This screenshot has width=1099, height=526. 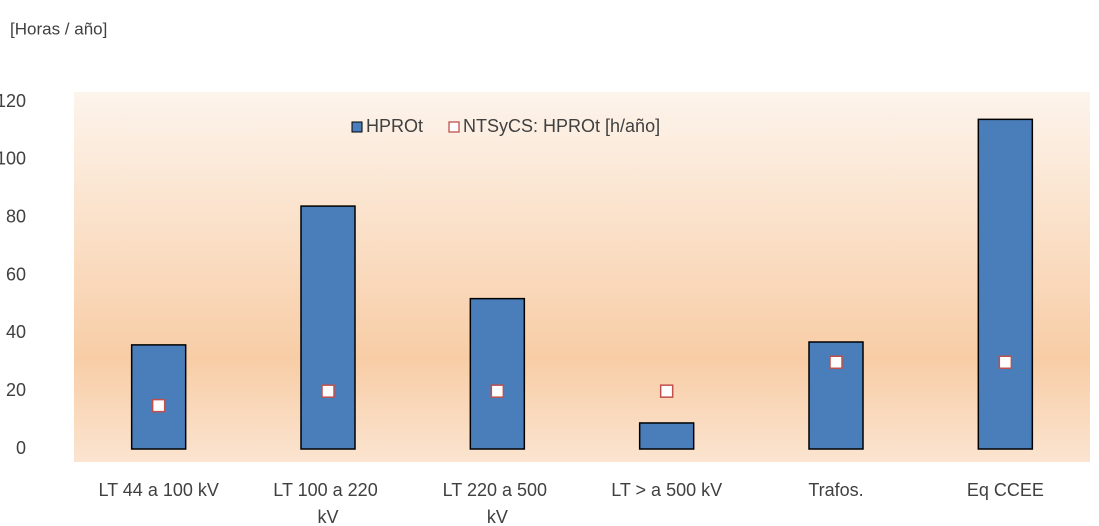 What do you see at coordinates (16, 332) in the screenshot?
I see `y-tick-label: 40` at bounding box center [16, 332].